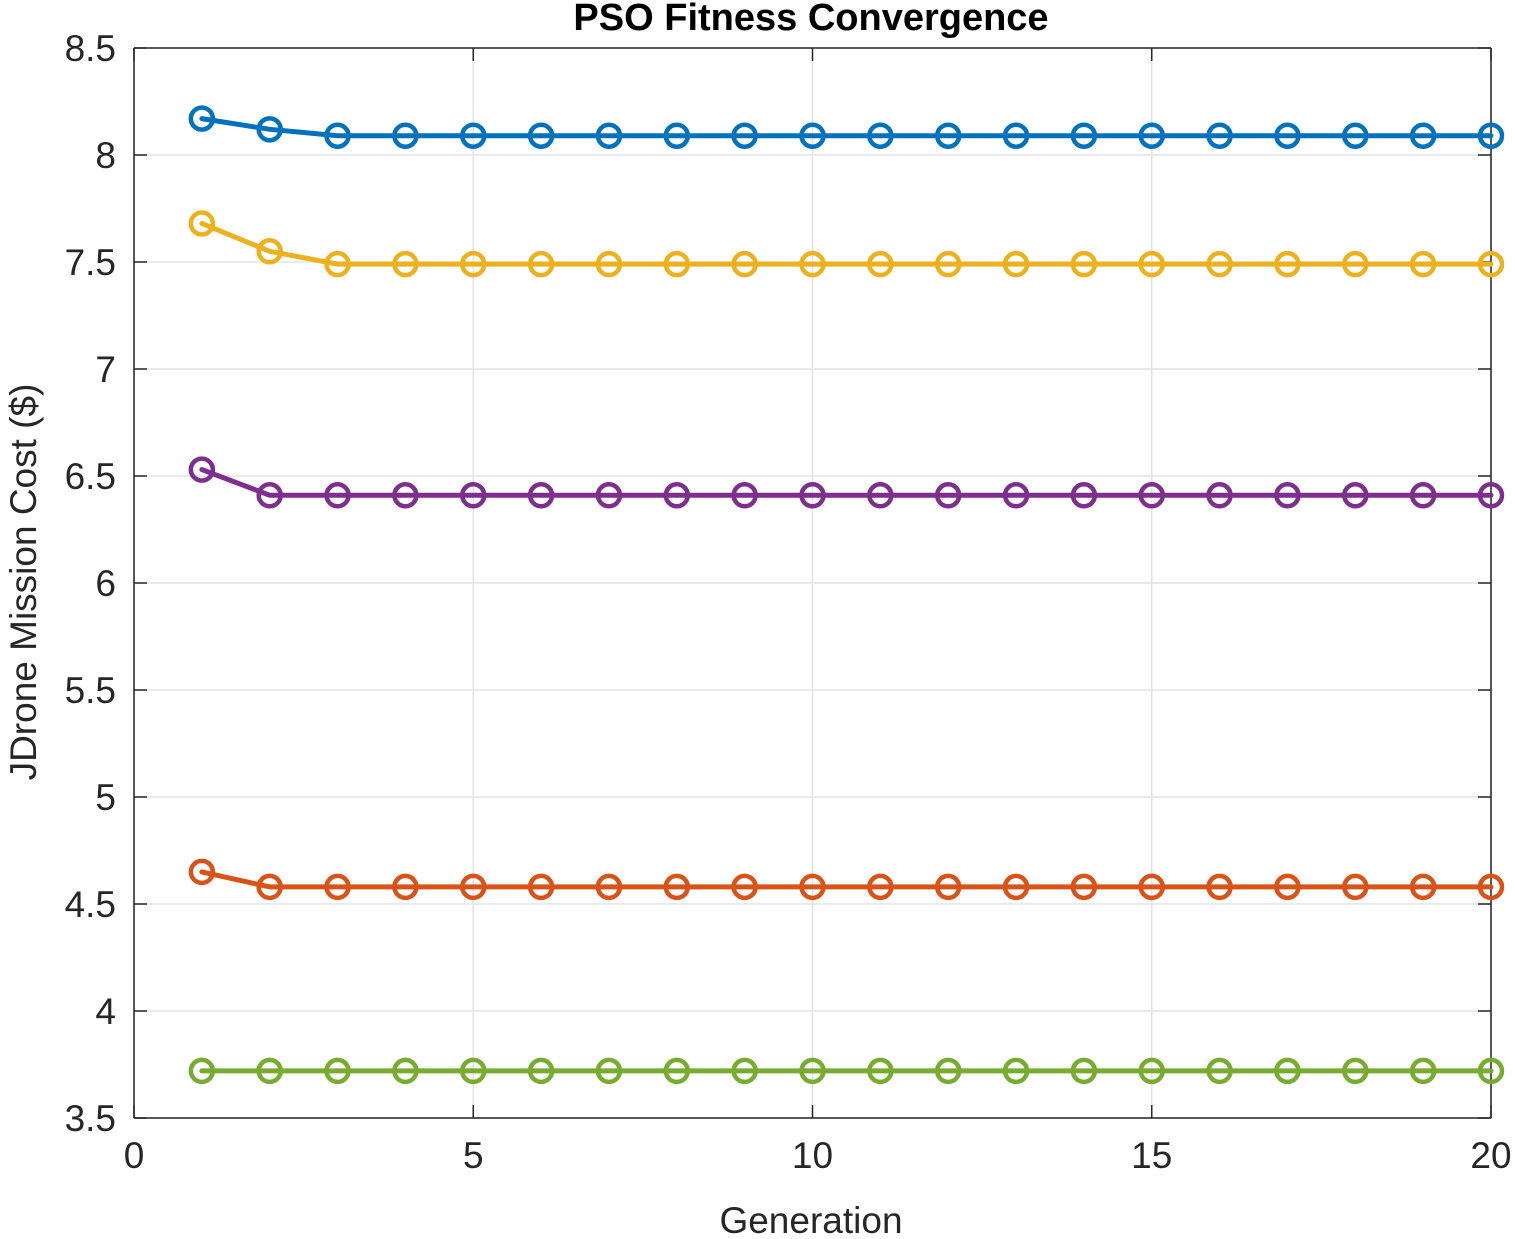 The image size is (1515, 1239). What do you see at coordinates (90, 476) in the screenshot?
I see `y-tick-label: 6.5` at bounding box center [90, 476].